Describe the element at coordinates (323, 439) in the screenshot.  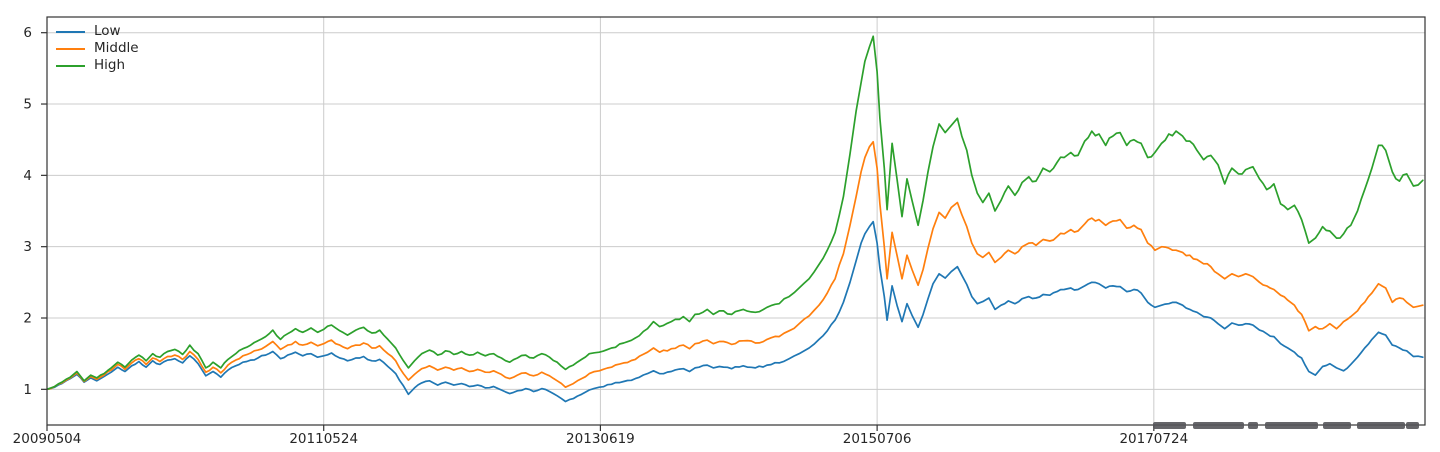
I see `x-tick-label: 20110524` at that location.